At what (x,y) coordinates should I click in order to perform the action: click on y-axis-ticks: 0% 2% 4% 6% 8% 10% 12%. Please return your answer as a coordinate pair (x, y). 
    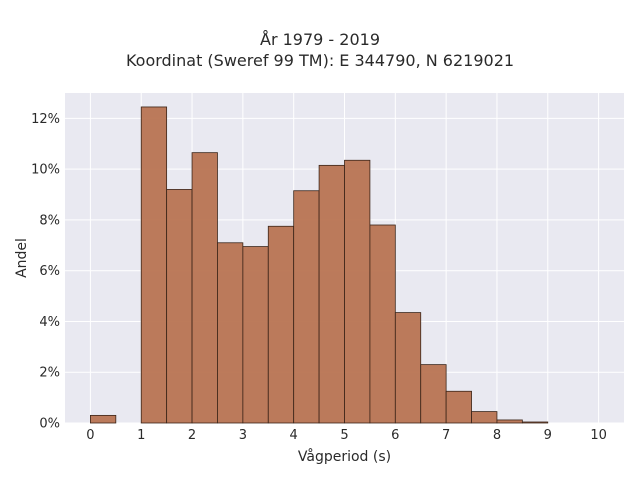
    Looking at the image, I should click on (45, 272).